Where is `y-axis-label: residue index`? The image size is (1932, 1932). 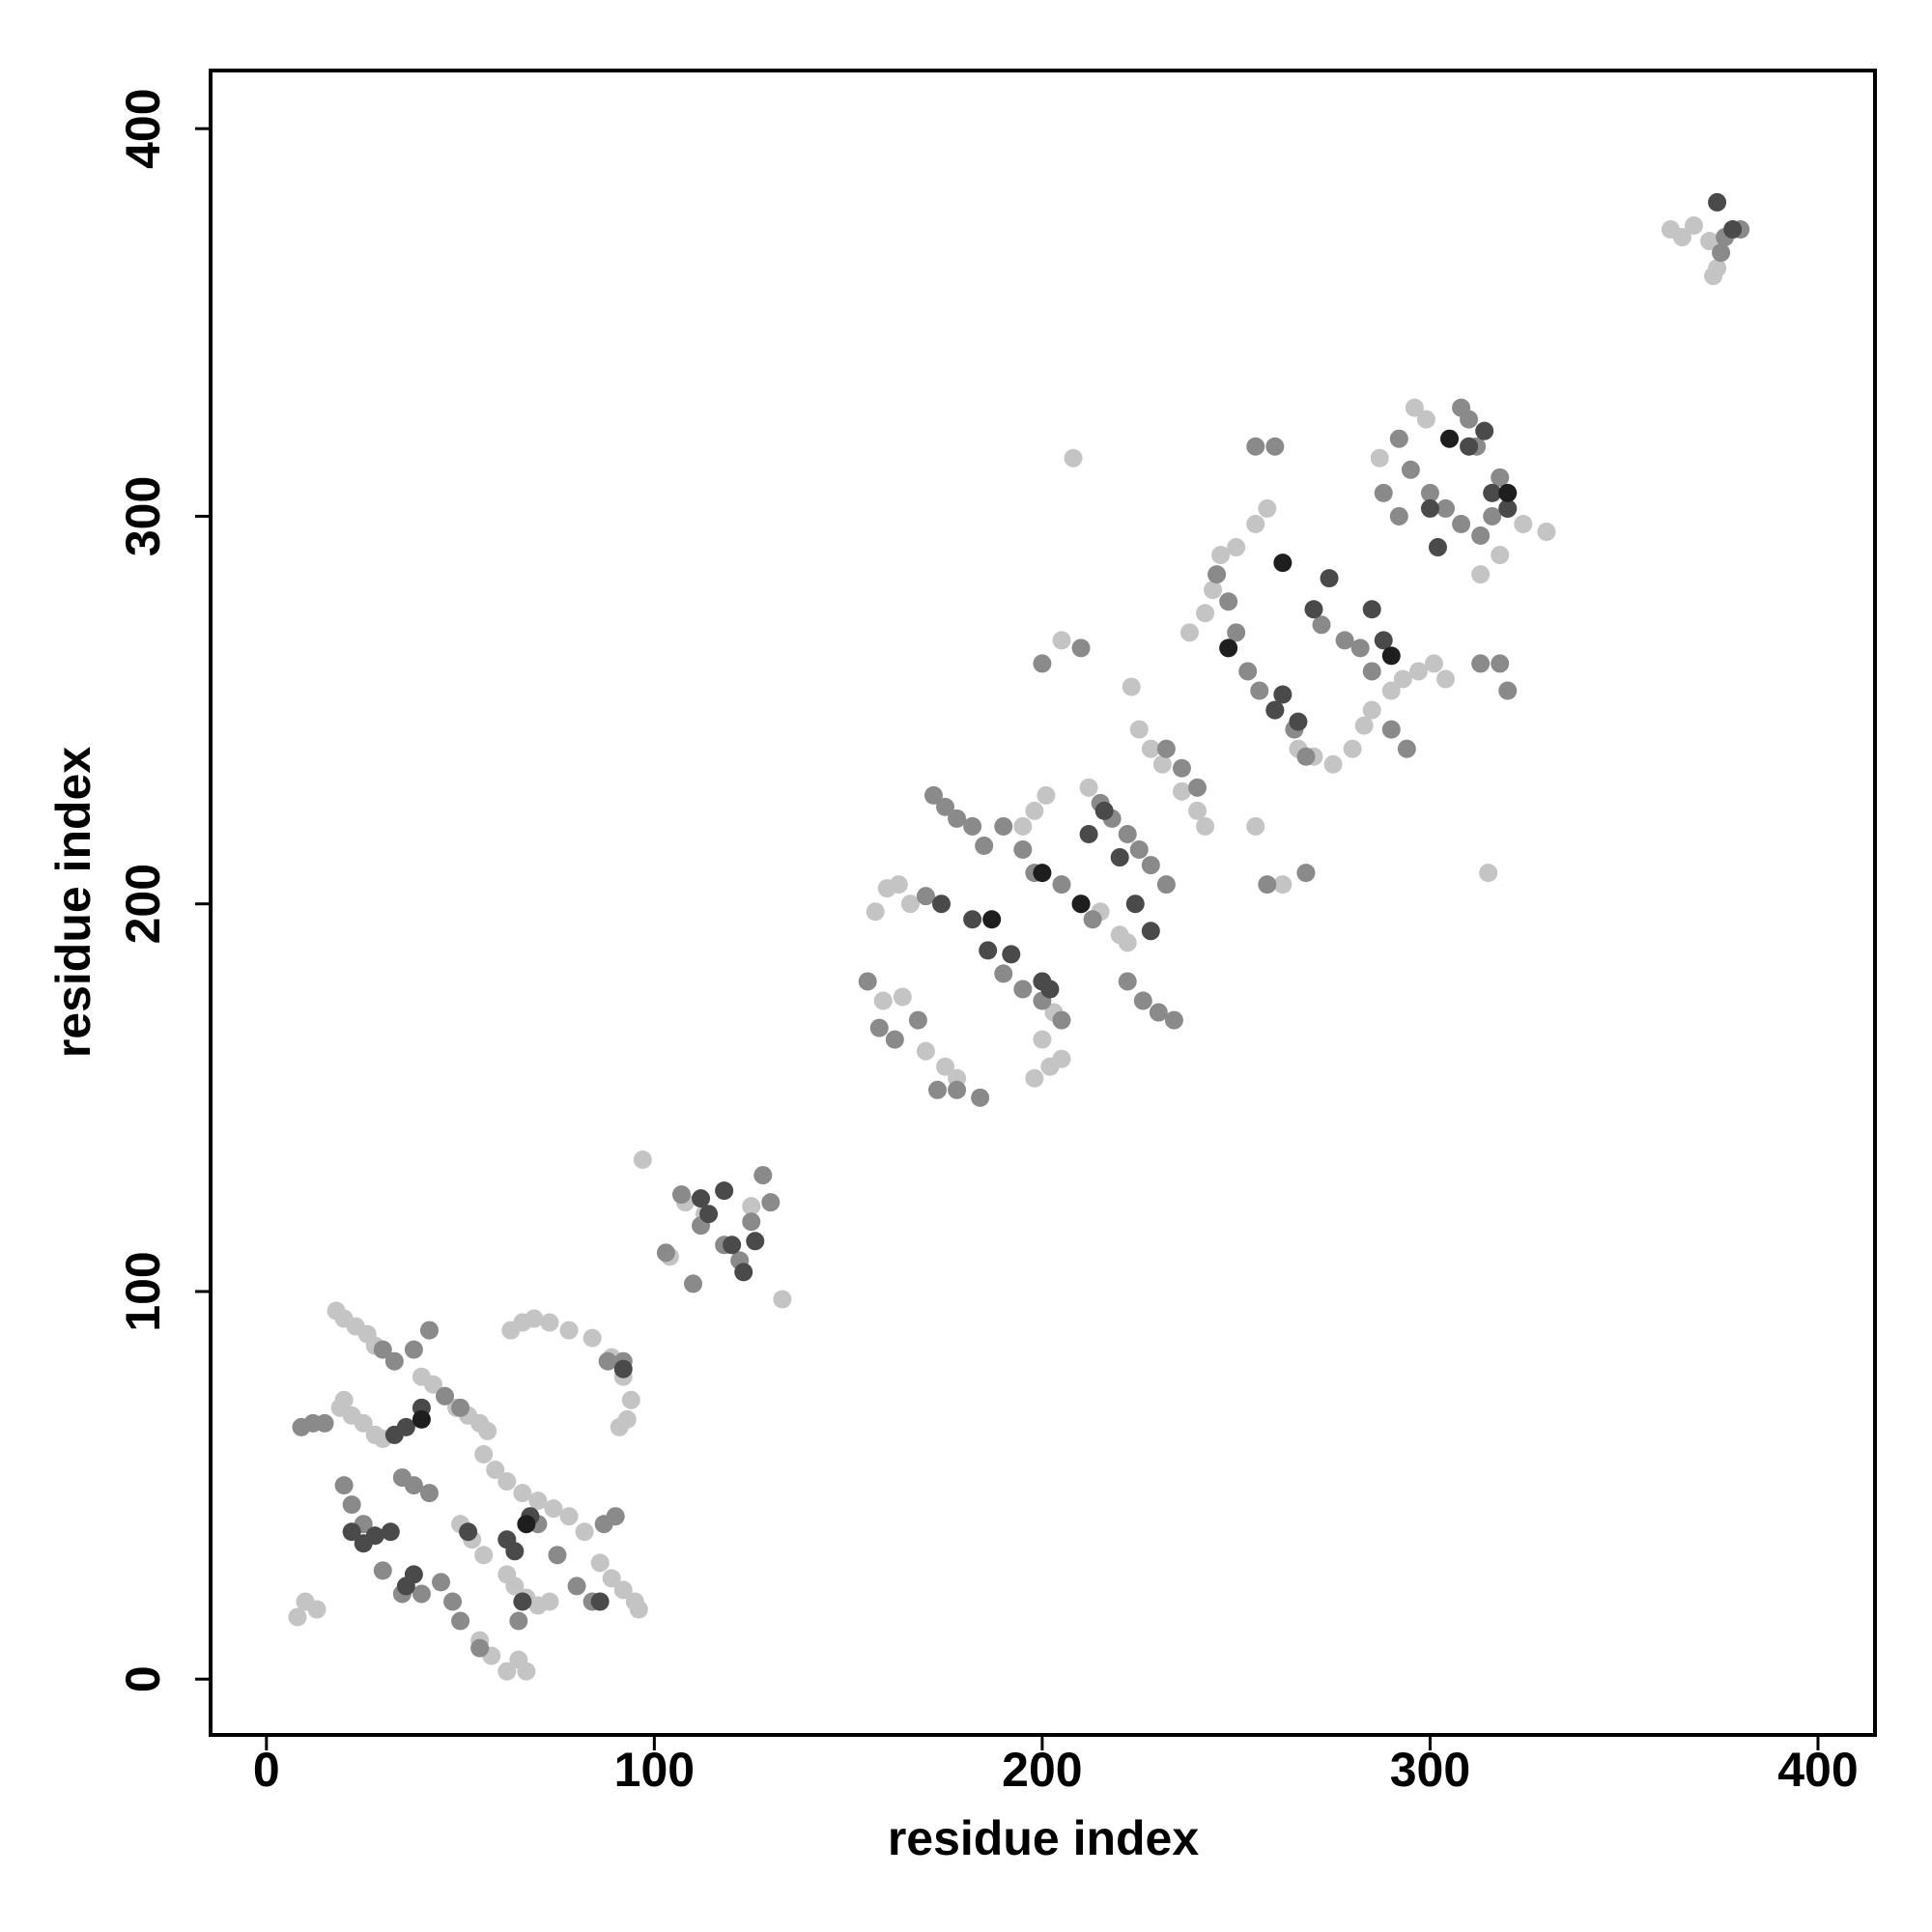
y-axis-label: residue index is located at coordinates (73, 903).